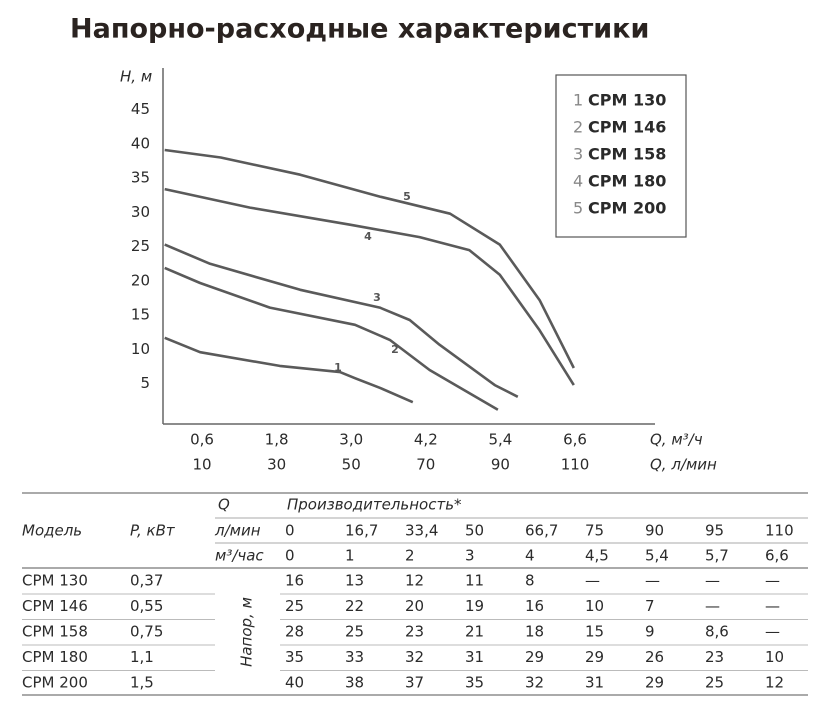  What do you see at coordinates (146, 606) in the screenshot?
I see `table-cell: 0,55` at bounding box center [146, 606].